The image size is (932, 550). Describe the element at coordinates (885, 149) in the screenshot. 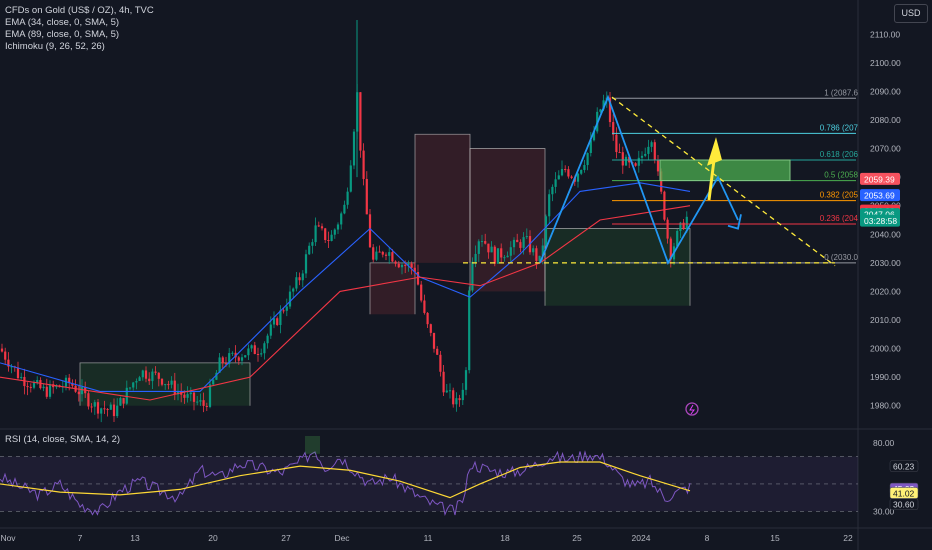

I see `price-tick-label: 2070.00` at that location.